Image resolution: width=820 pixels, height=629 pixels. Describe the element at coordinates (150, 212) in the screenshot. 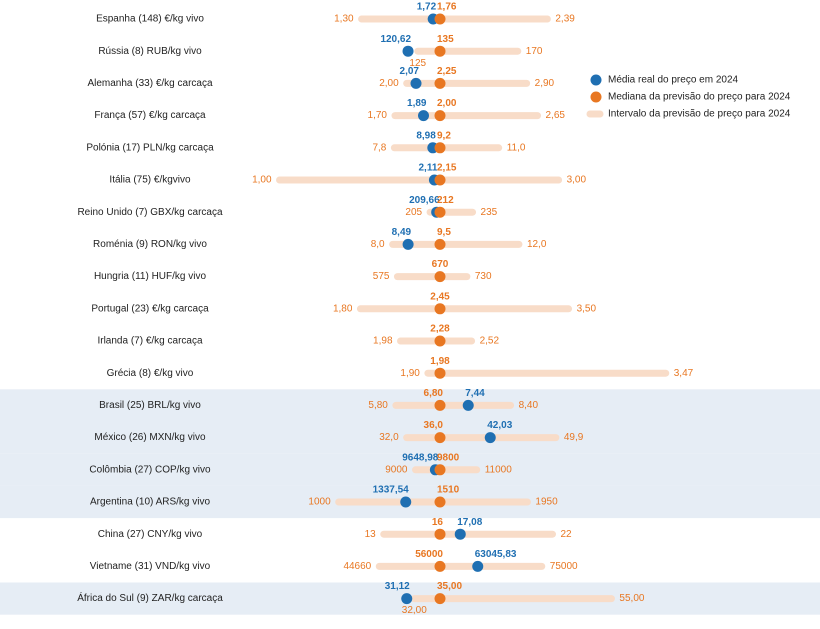

I see `category-label: Reino Unido (7) GBX/kg carcaça` at that location.